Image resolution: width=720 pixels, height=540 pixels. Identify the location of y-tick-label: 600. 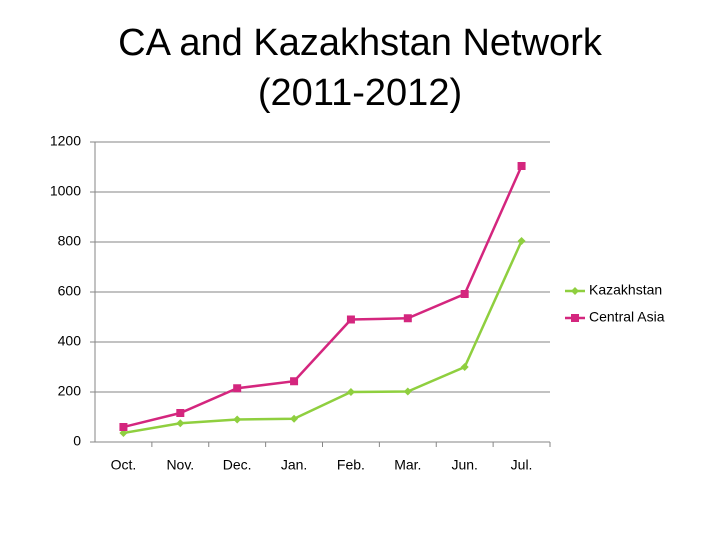
(70, 291).